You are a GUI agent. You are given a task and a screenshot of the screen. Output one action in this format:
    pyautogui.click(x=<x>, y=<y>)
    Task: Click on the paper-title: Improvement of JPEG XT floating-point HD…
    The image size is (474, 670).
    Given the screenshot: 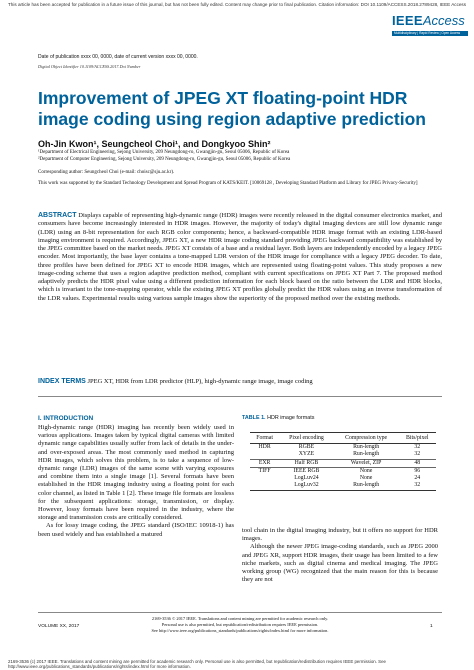 What is the action you would take?
    pyautogui.click(x=232, y=108)
    